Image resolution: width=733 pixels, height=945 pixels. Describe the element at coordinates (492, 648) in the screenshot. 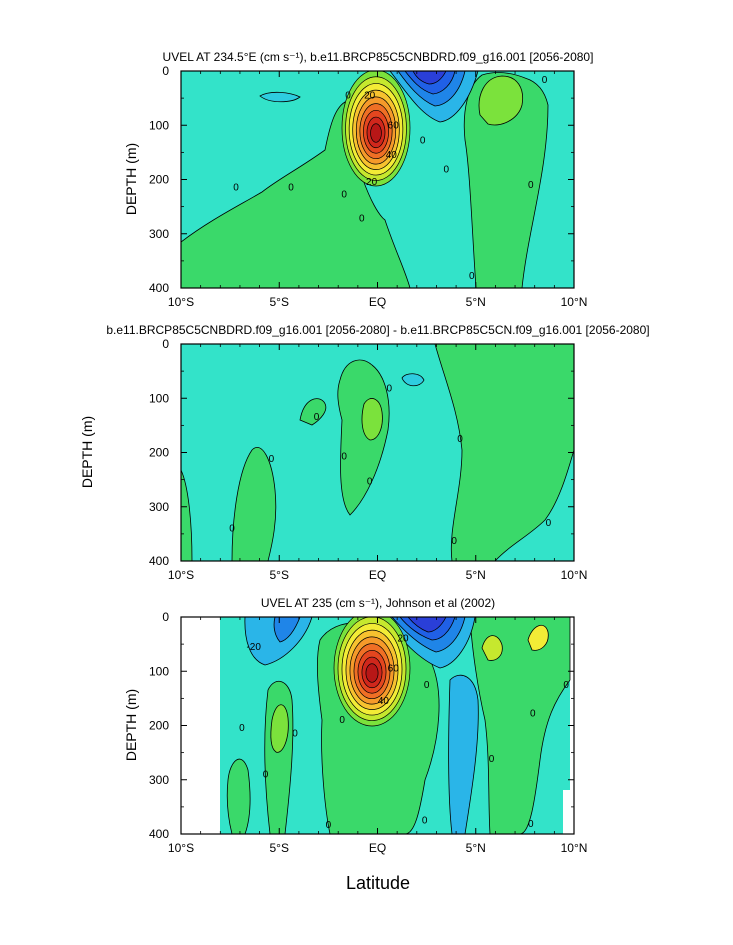

I see `panel-3-east-positive-core` at that location.